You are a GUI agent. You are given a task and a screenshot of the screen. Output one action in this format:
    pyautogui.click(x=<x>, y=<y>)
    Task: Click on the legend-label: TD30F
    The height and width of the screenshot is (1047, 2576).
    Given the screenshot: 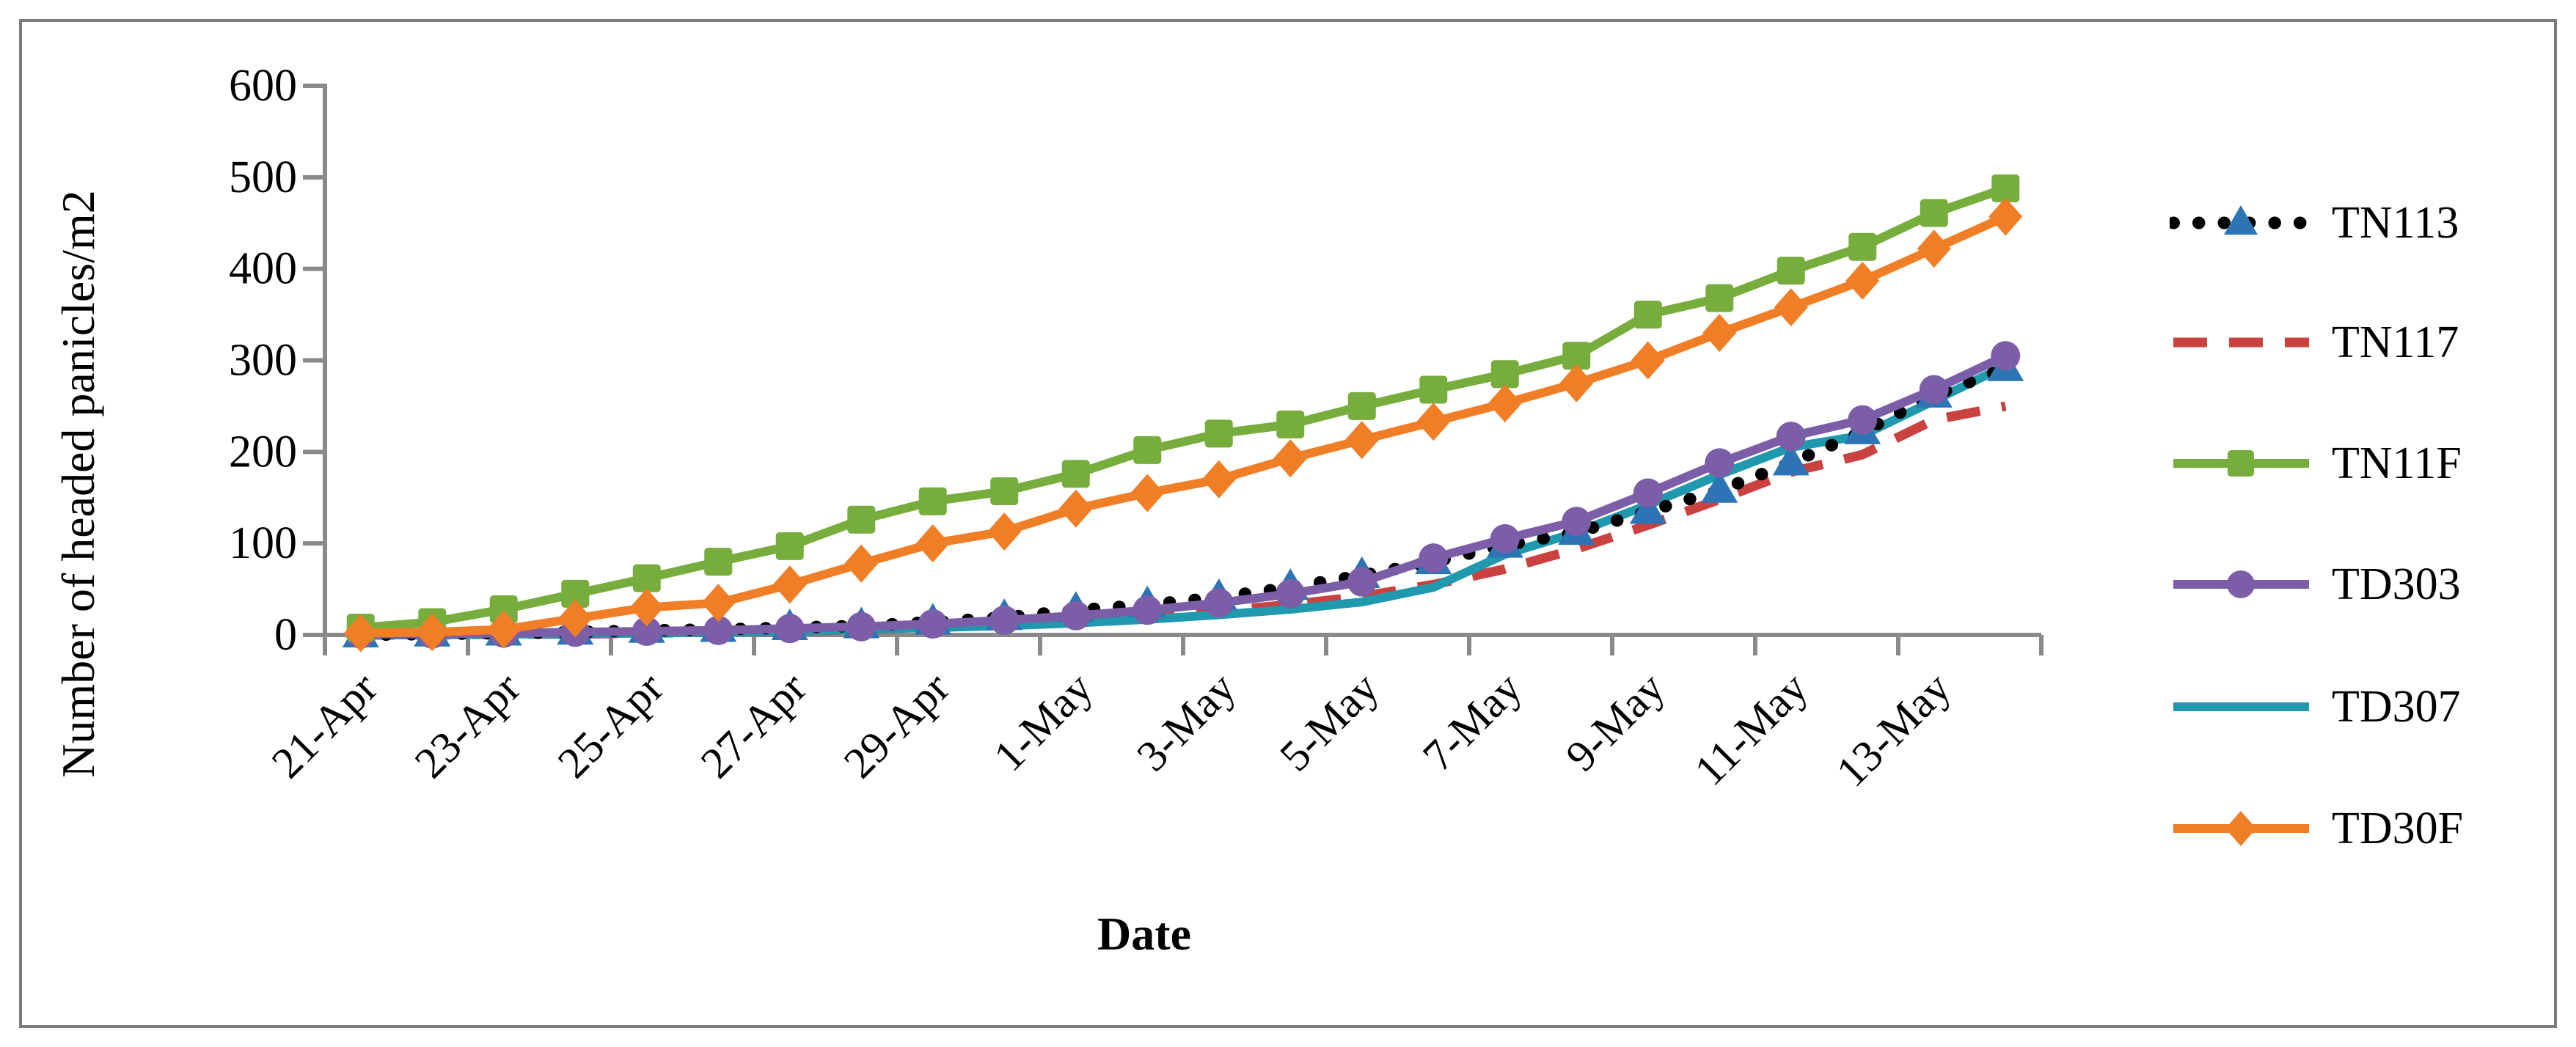 What is the action you would take?
    pyautogui.click(x=2398, y=828)
    